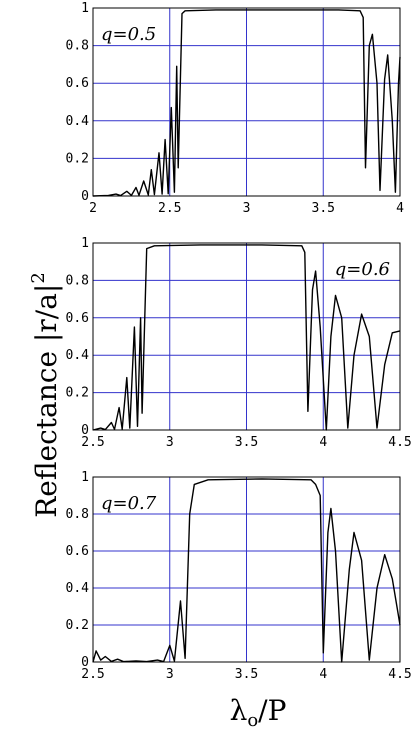 Image resolution: width=416 pixels, height=734 pixels. Describe the element at coordinates (362, 269) in the screenshot. I see `q-value-label: q=0.6` at that location.